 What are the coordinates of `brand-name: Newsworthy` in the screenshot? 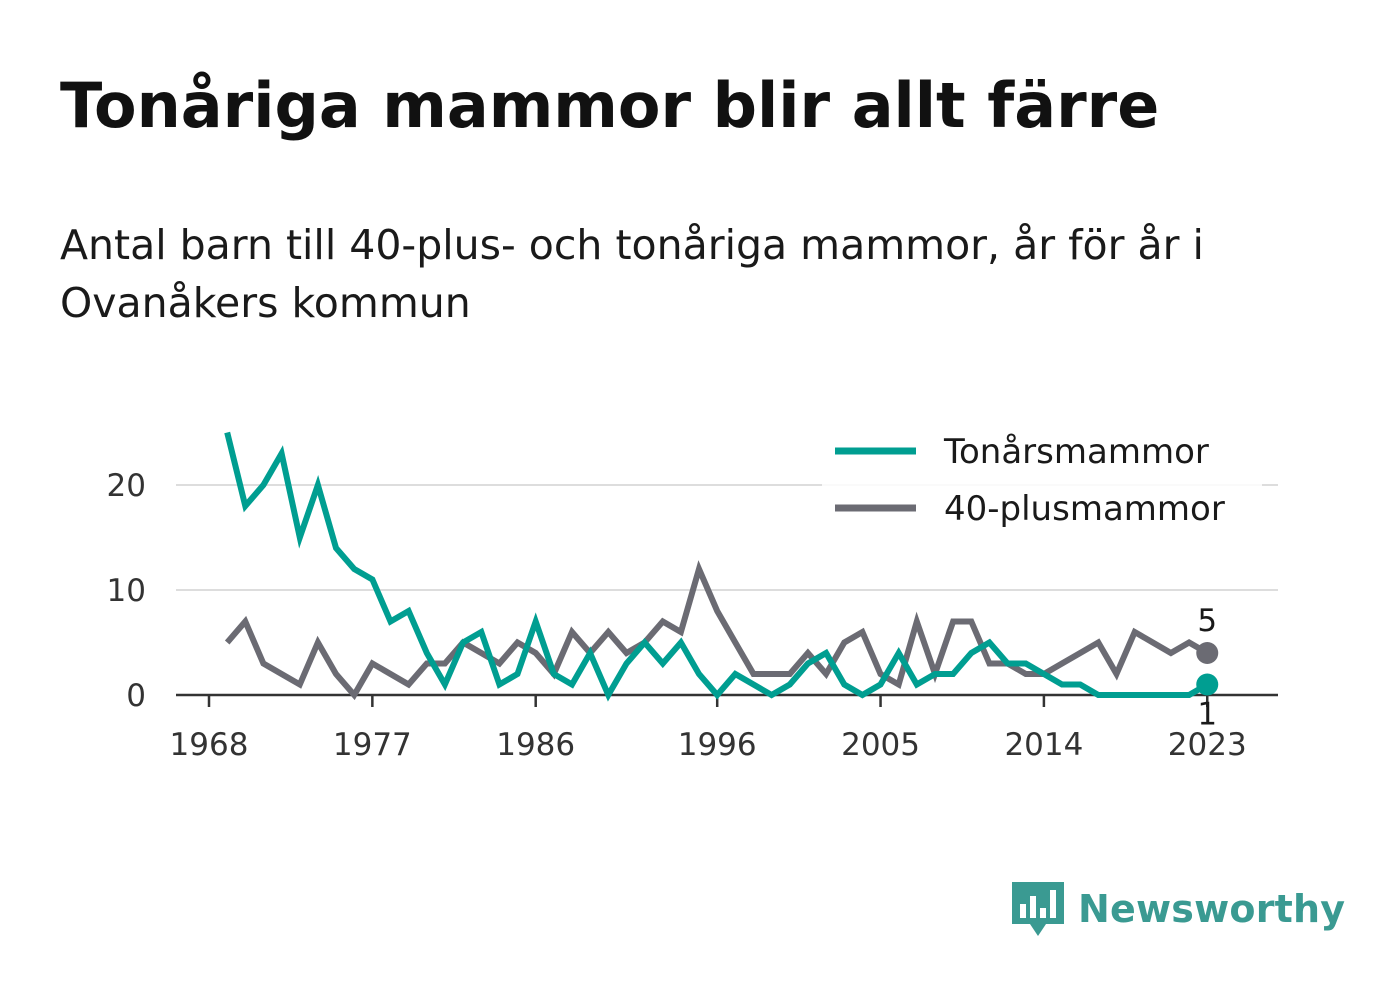 It's located at (1212, 909).